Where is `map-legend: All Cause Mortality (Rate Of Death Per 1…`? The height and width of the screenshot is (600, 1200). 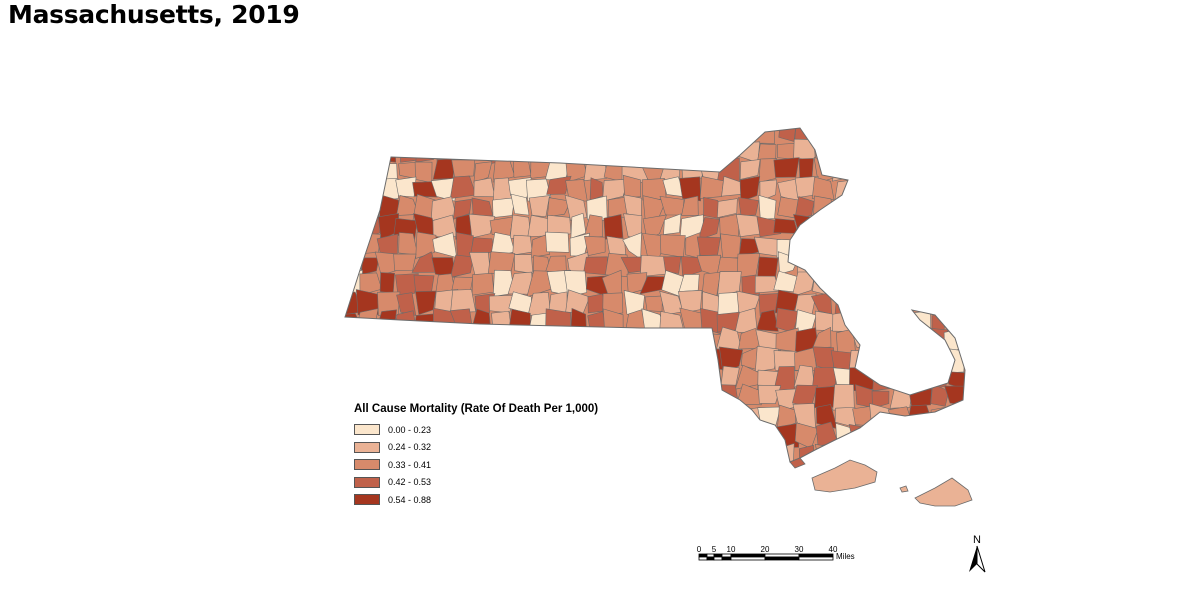
map-legend: All Cause Mortality (Rate Of Death Per 1… is located at coordinates (476, 456).